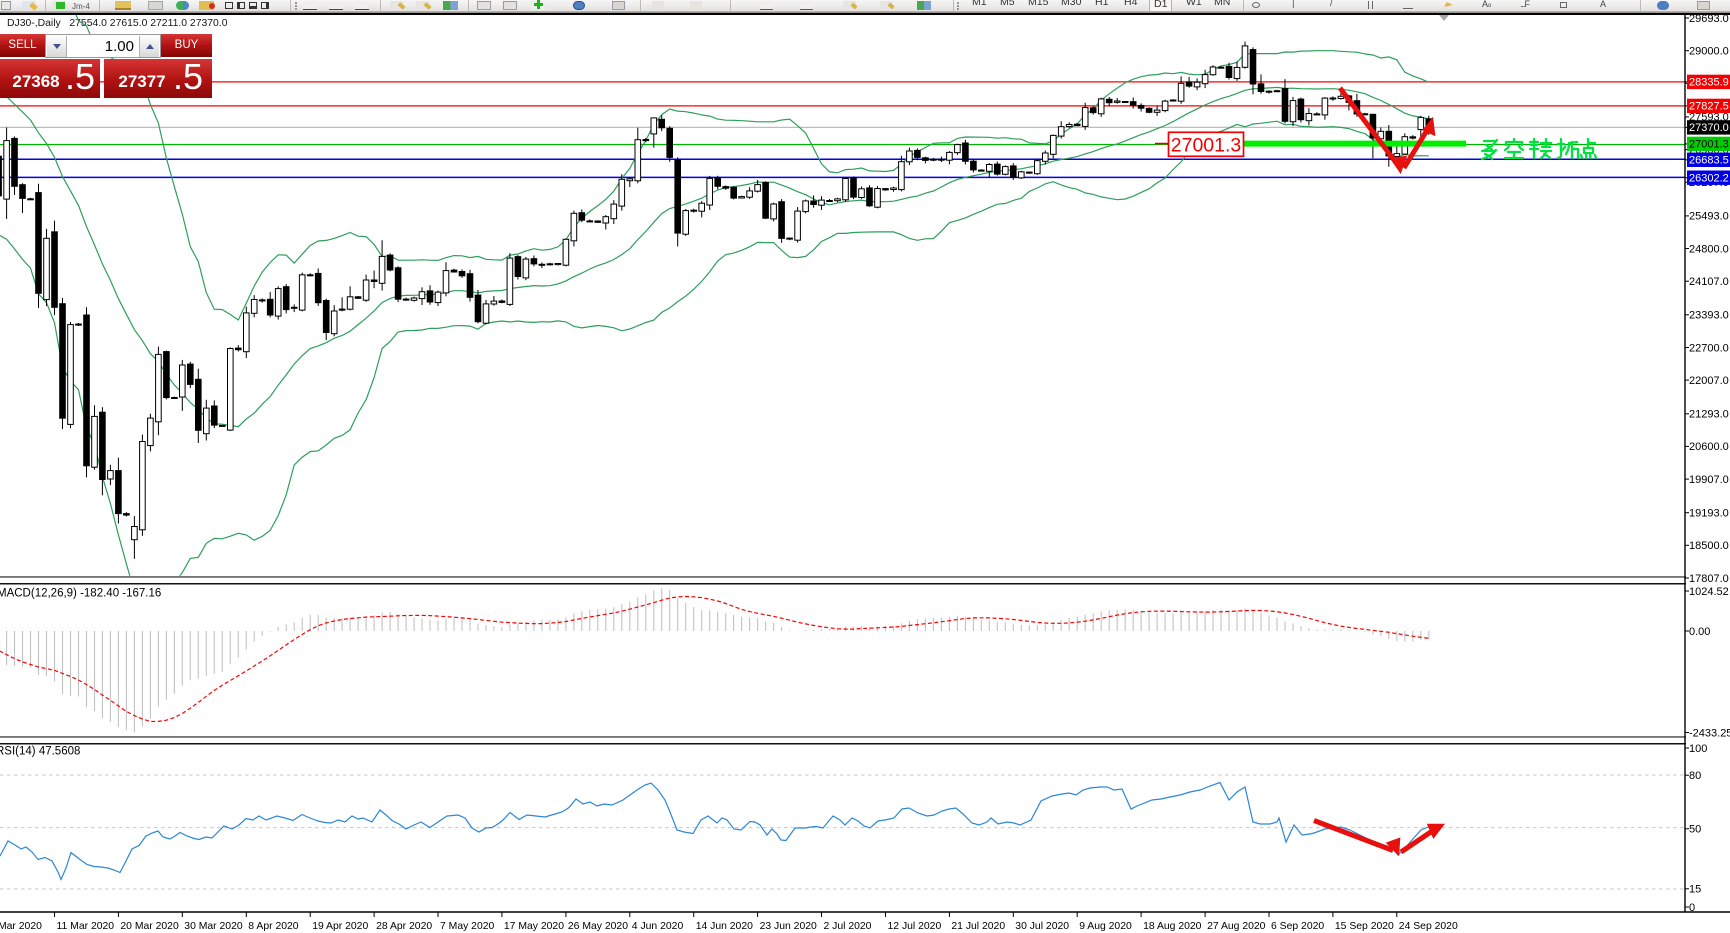 The width and height of the screenshot is (1730, 933). I want to click on svg-text: 14 Jun 2020, so click(724, 926).